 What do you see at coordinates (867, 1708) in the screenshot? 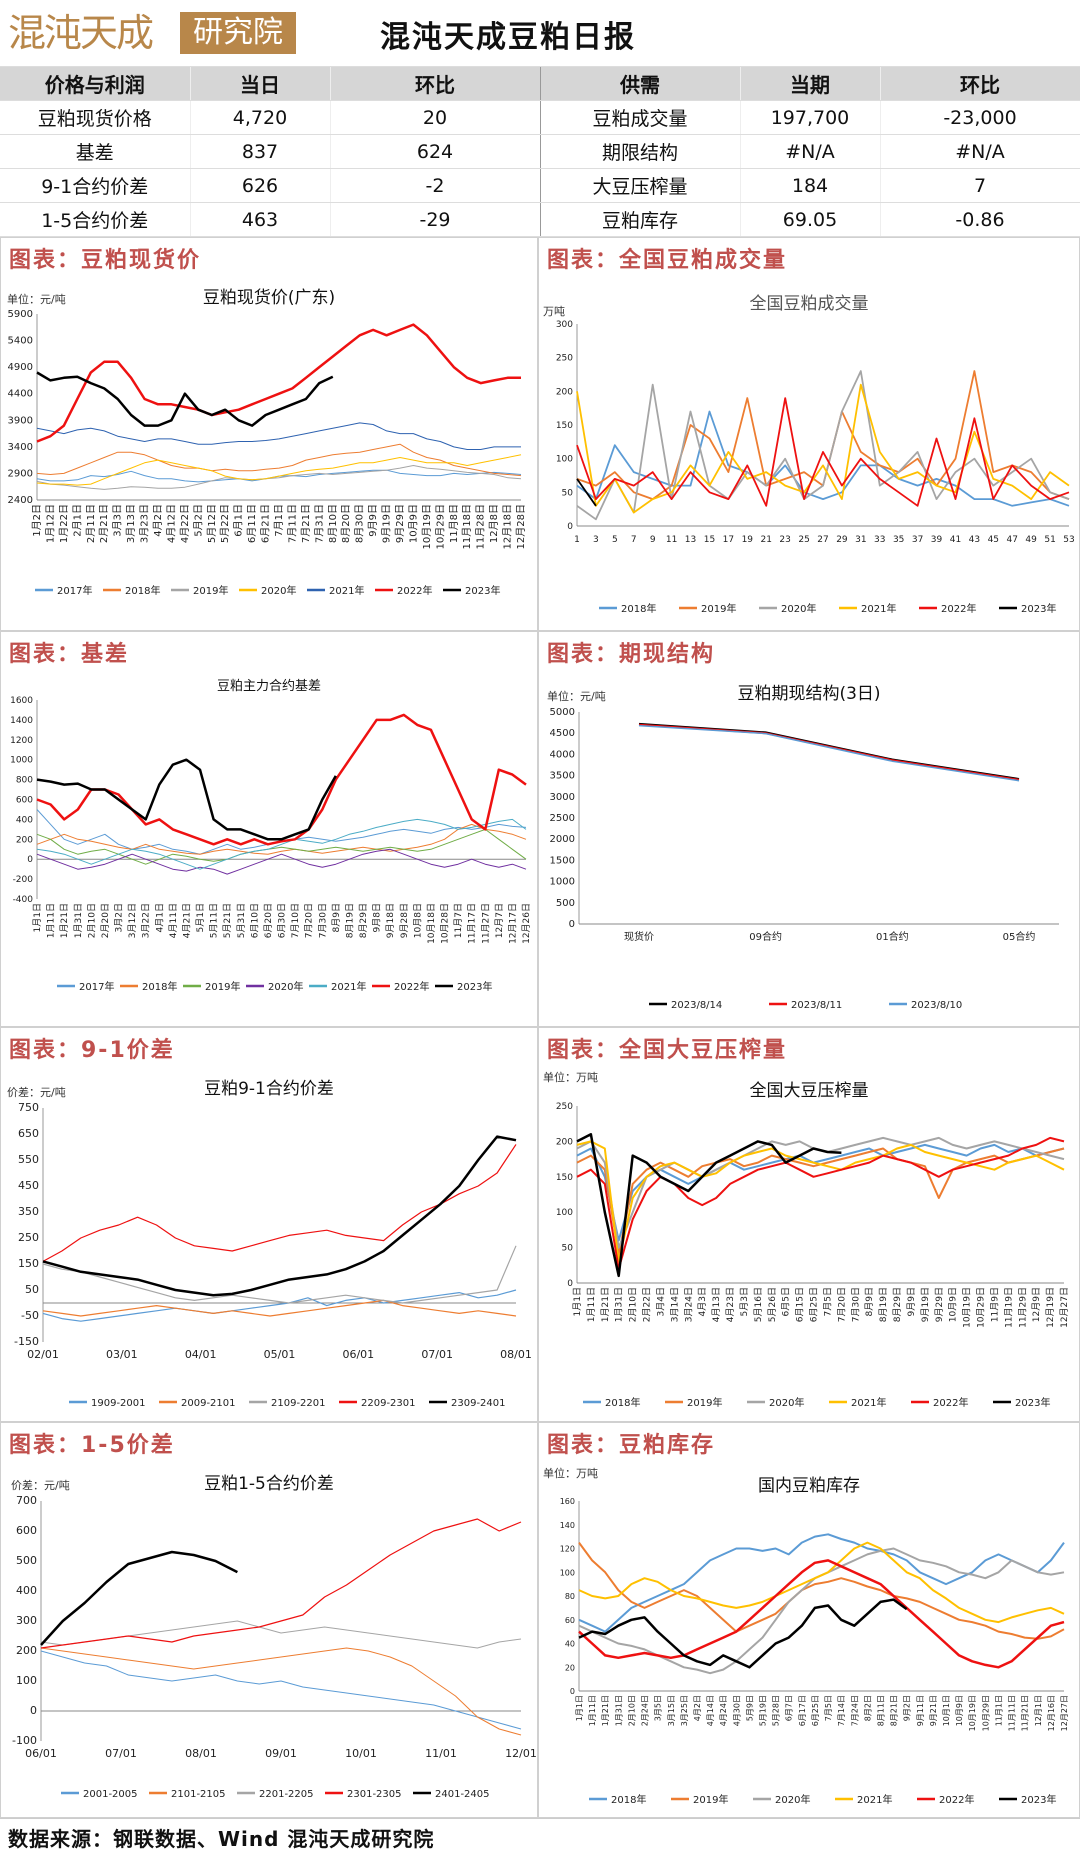
I see `x-tick-label: 8月2日` at bounding box center [867, 1708].